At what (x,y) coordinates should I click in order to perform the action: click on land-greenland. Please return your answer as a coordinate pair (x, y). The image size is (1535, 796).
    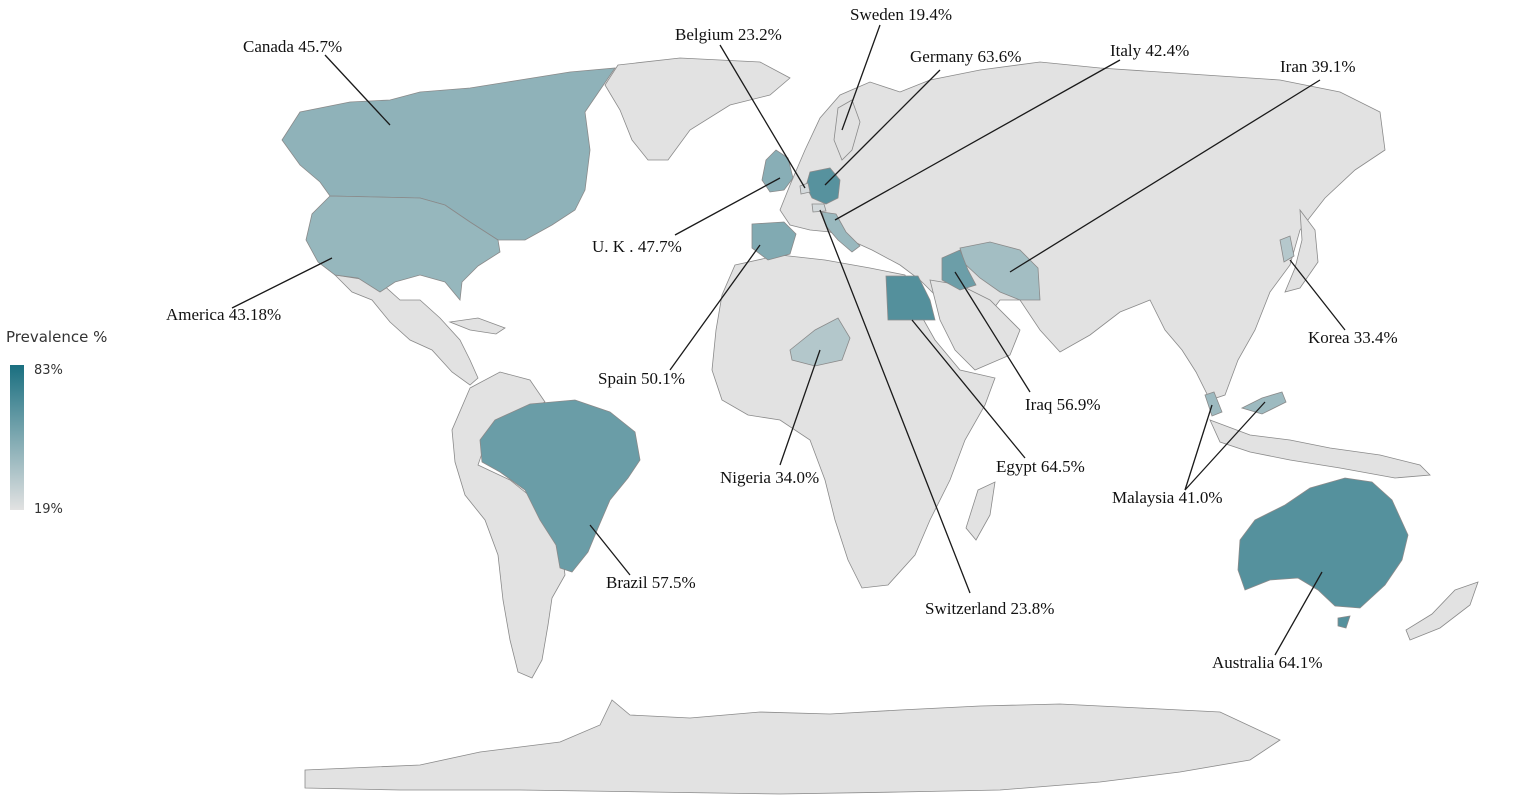
    Looking at the image, I should click on (697, 109).